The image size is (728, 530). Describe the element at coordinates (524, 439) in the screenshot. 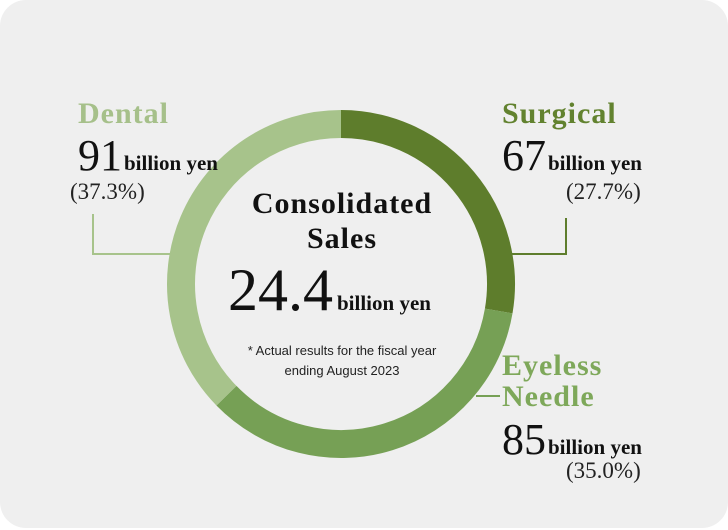

I see `needle-amount-value: 85` at that location.